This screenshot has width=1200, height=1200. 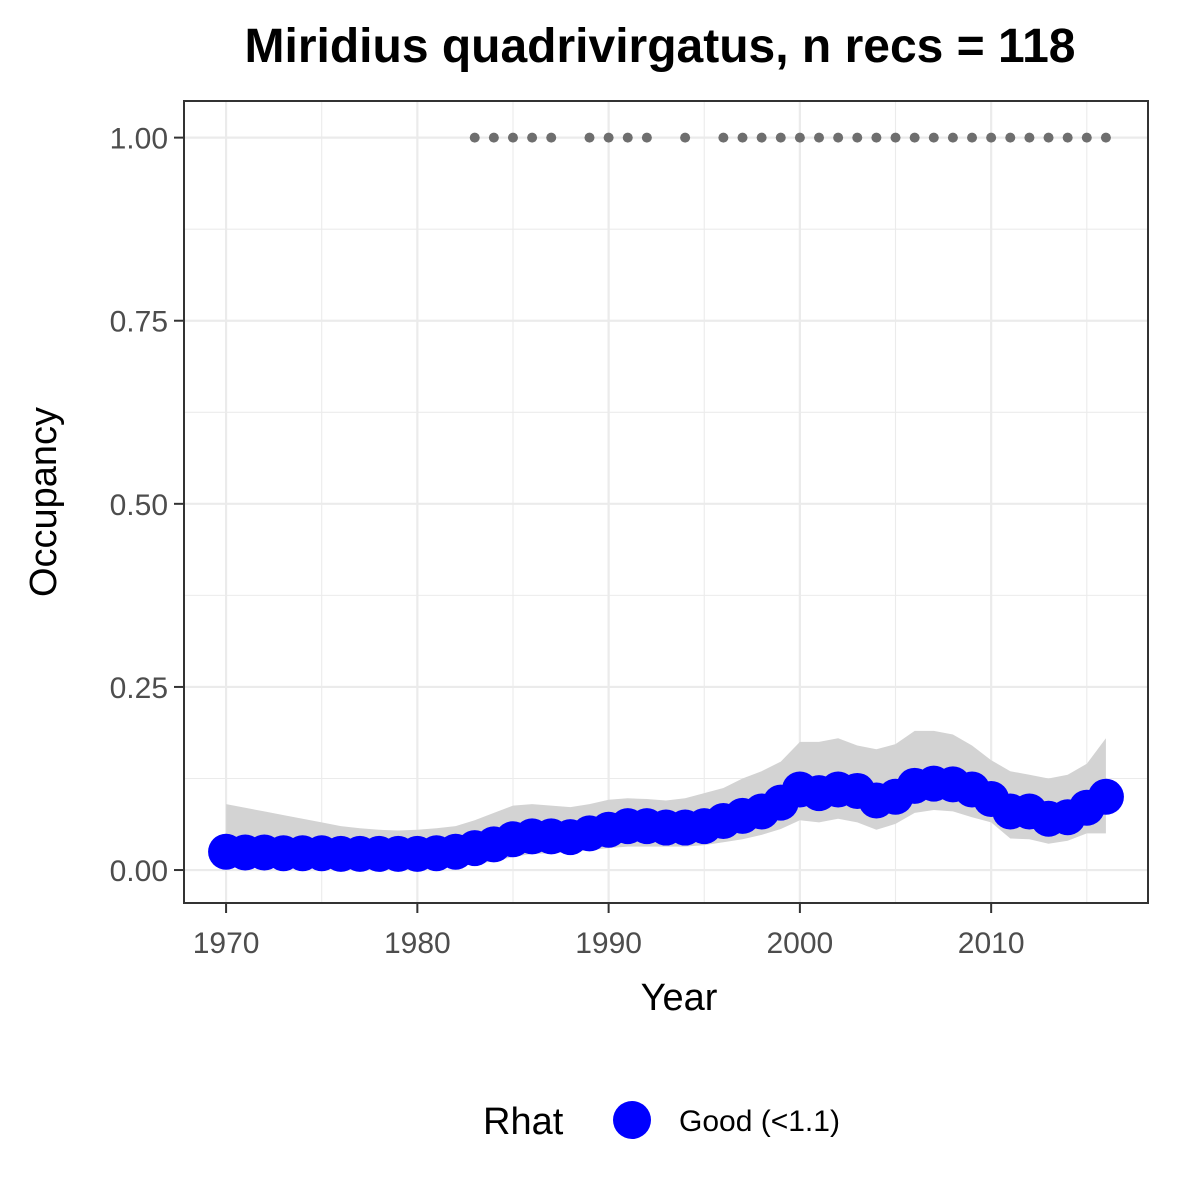 What do you see at coordinates (679, 998) in the screenshot?
I see `x-axis-title: Year` at bounding box center [679, 998].